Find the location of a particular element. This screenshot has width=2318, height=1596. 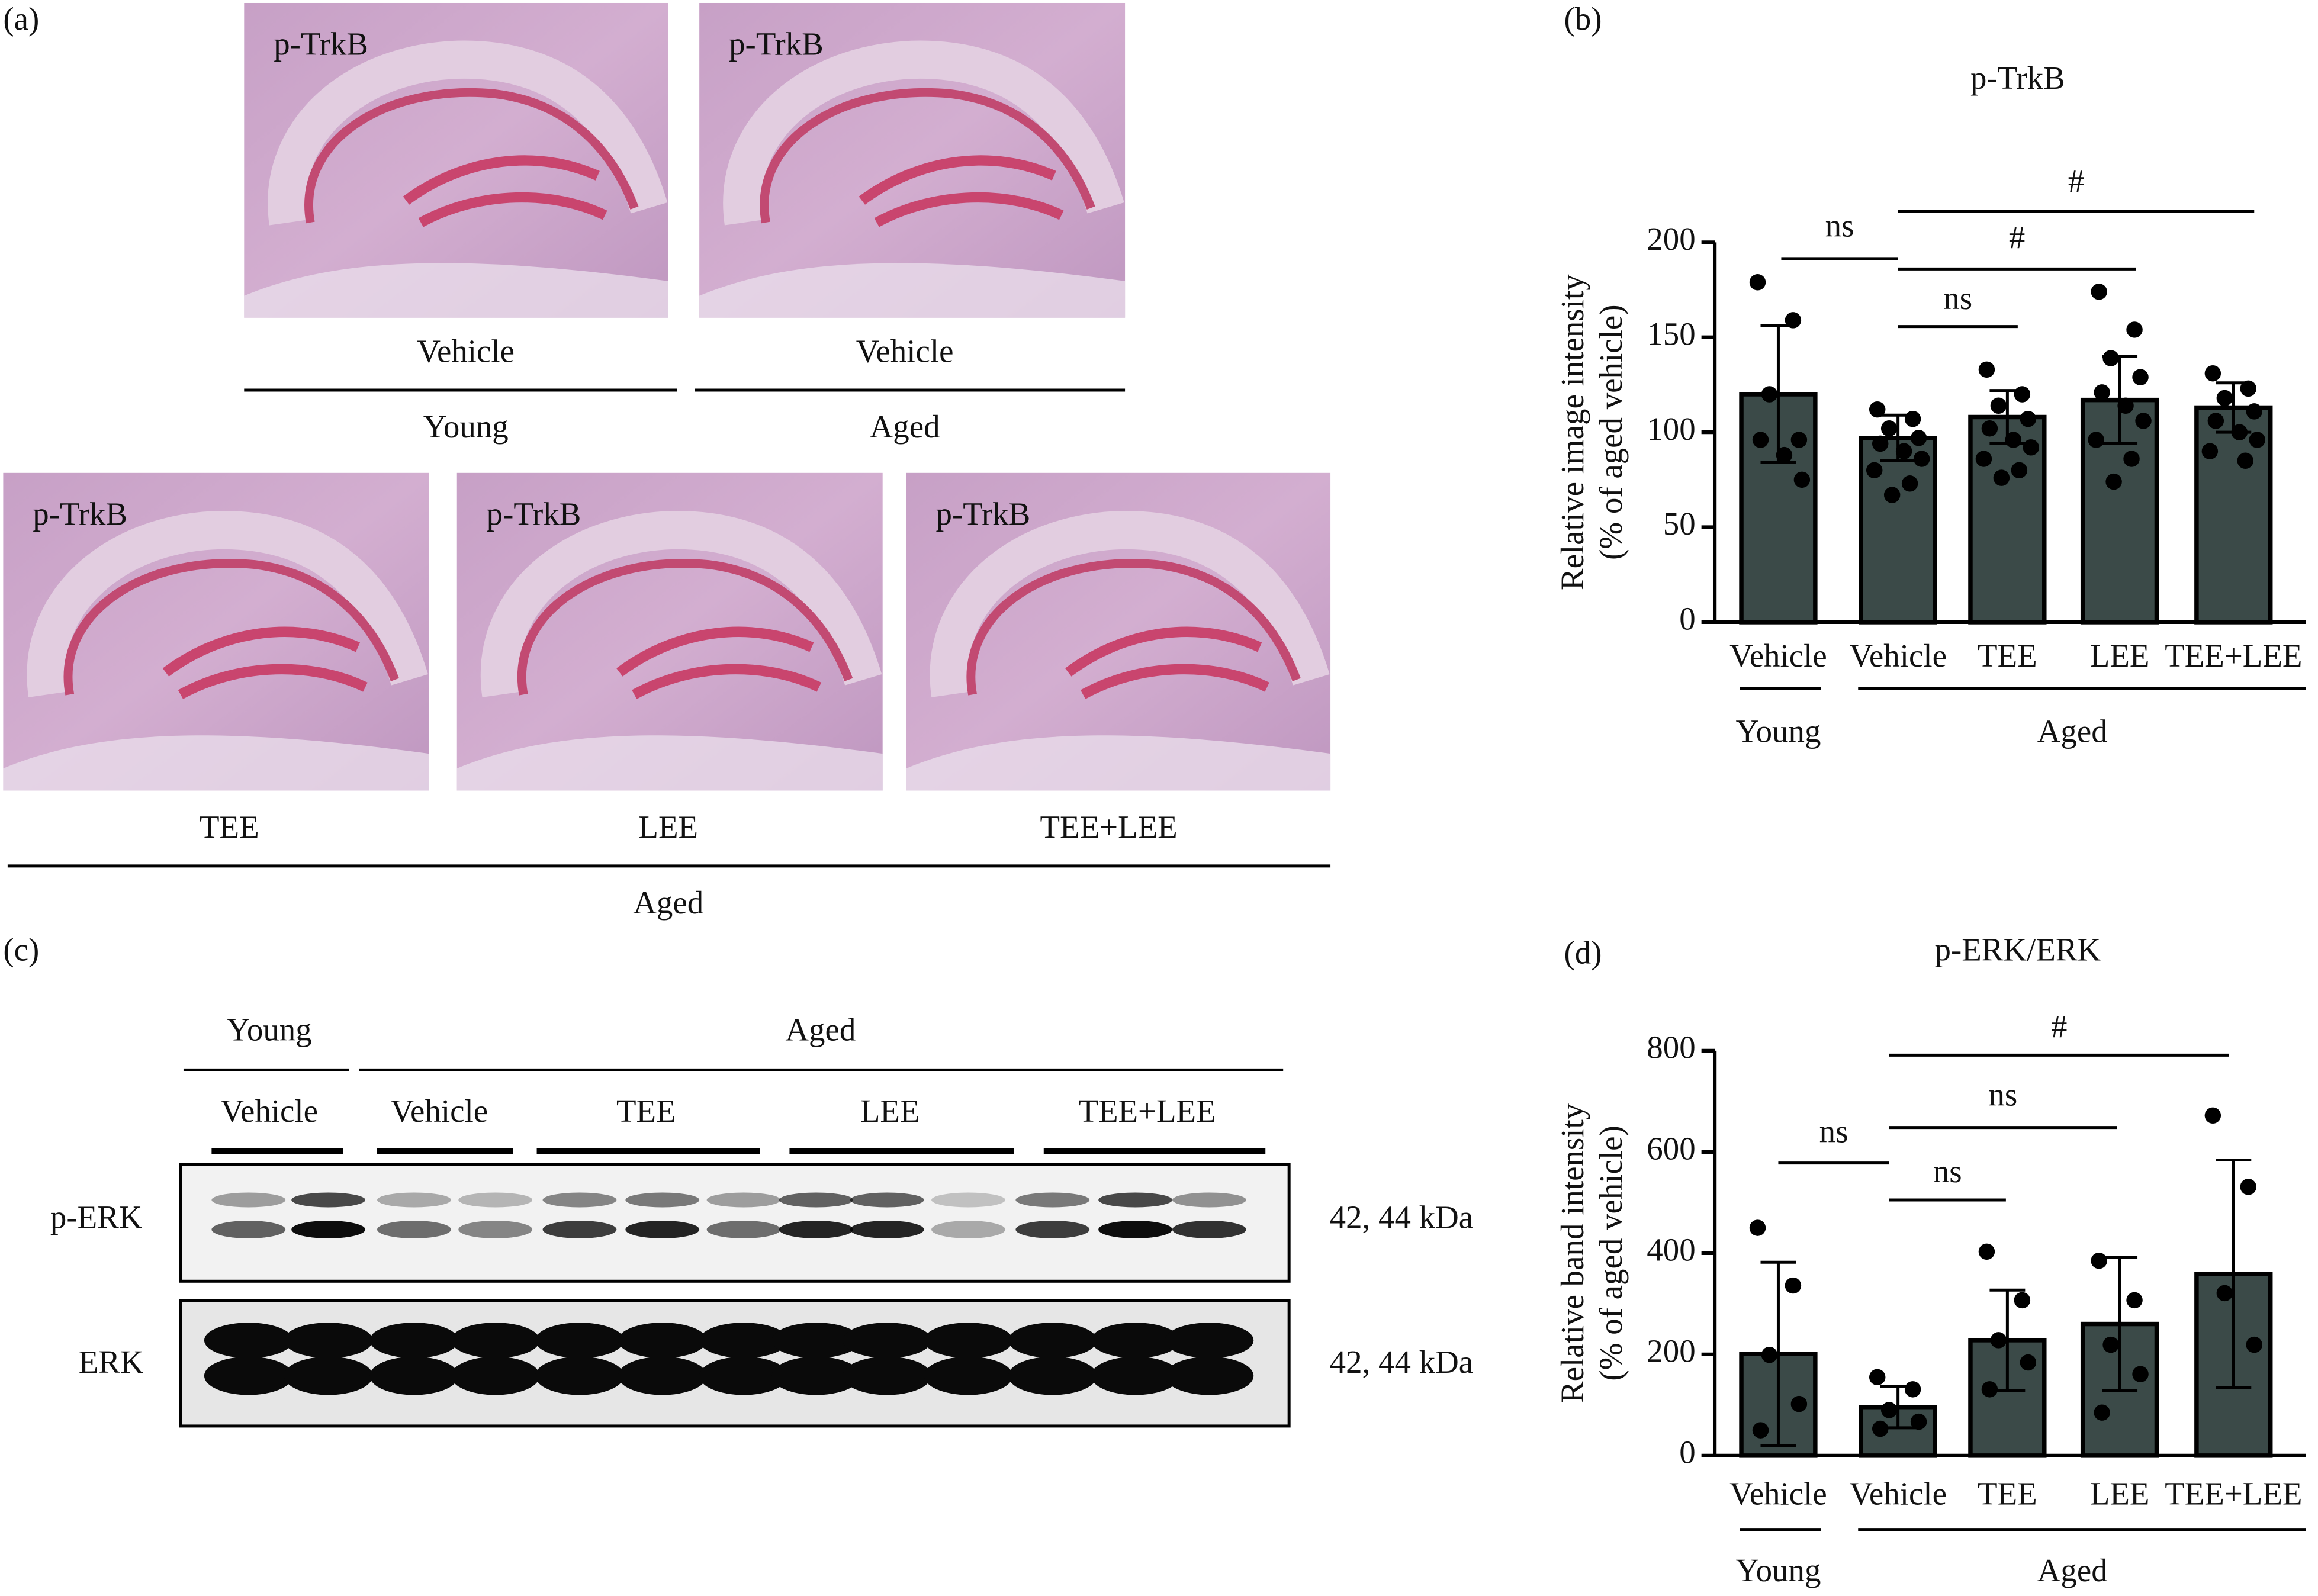

image-caption: TEE is located at coordinates (229, 827).